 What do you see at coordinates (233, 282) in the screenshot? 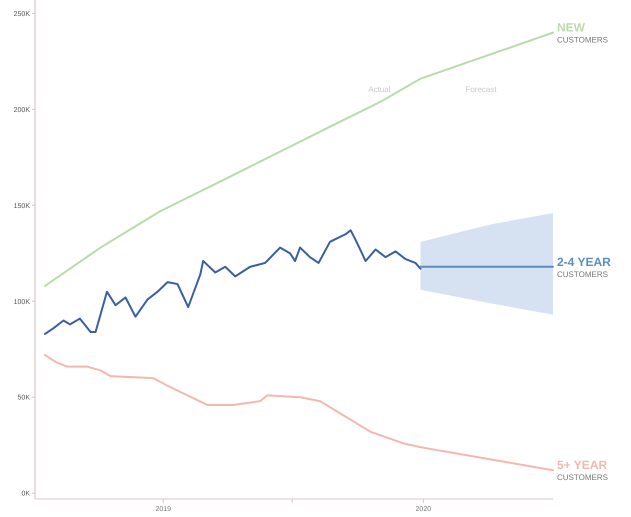
I see `line-series` at bounding box center [233, 282].